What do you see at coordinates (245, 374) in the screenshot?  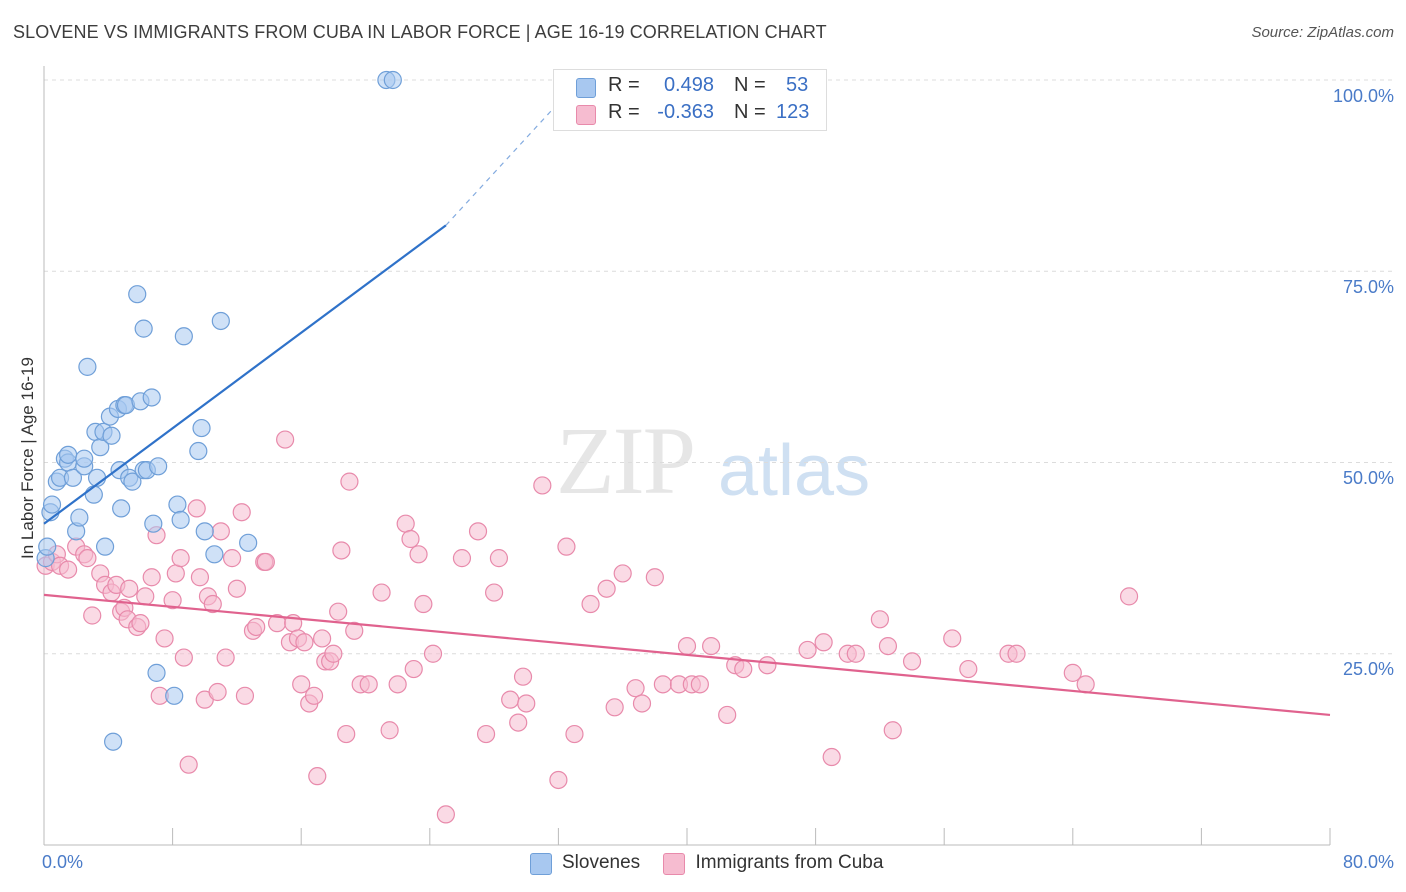 I see `trend-line-slovenes` at bounding box center [245, 374].